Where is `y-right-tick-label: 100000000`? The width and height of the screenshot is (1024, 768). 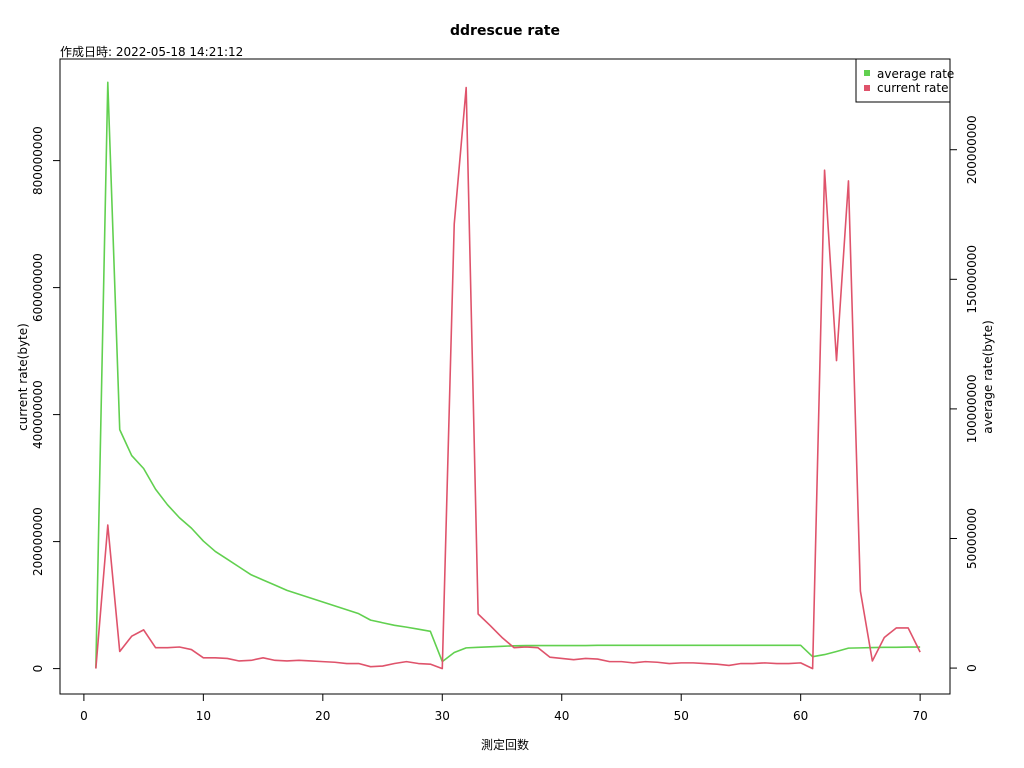 y-right-tick-label: 100000000 is located at coordinates (972, 409).